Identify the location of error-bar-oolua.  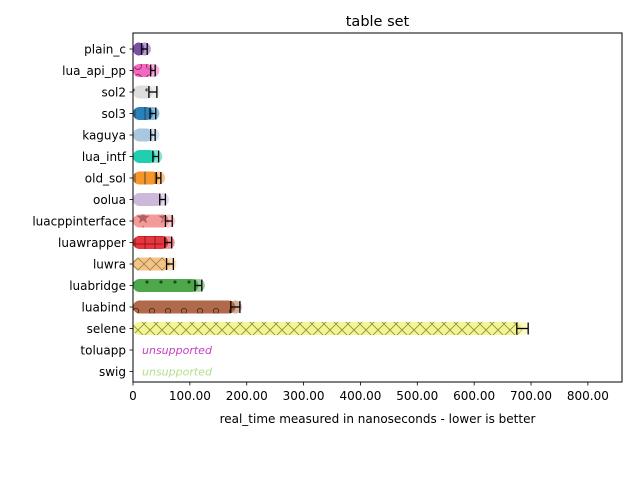
(163, 199).